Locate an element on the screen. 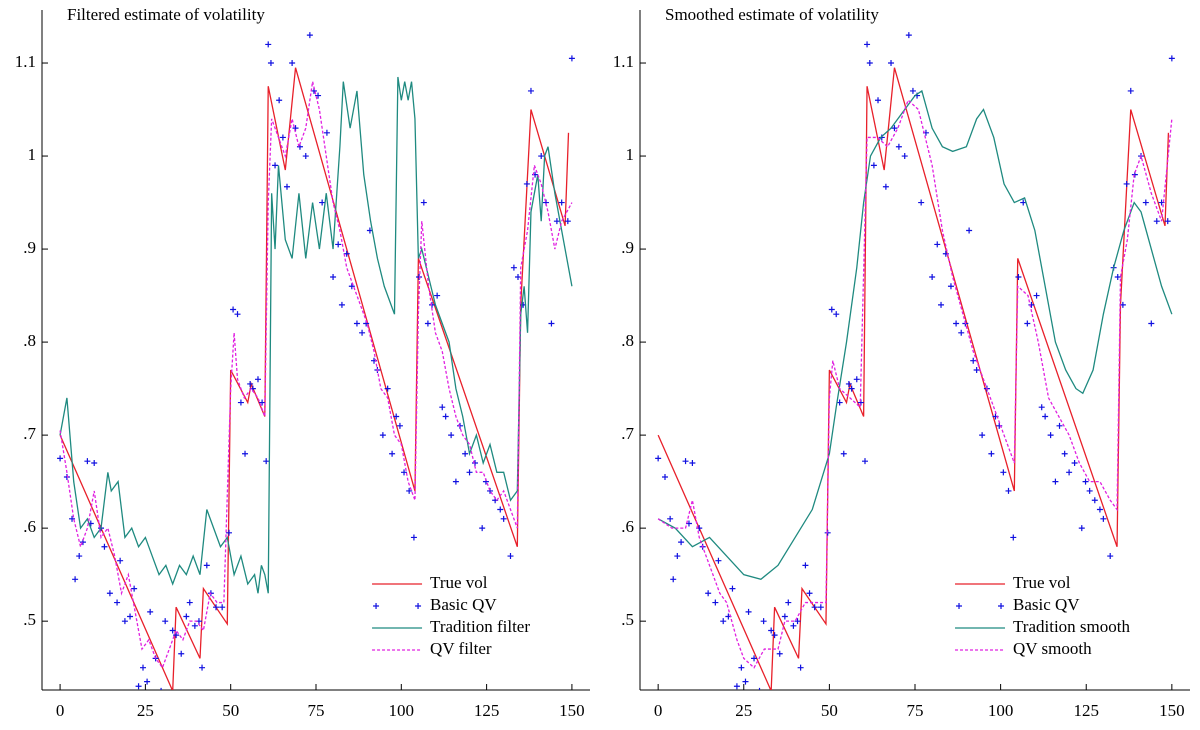  x-tick-label: 50 is located at coordinates (230, 710).